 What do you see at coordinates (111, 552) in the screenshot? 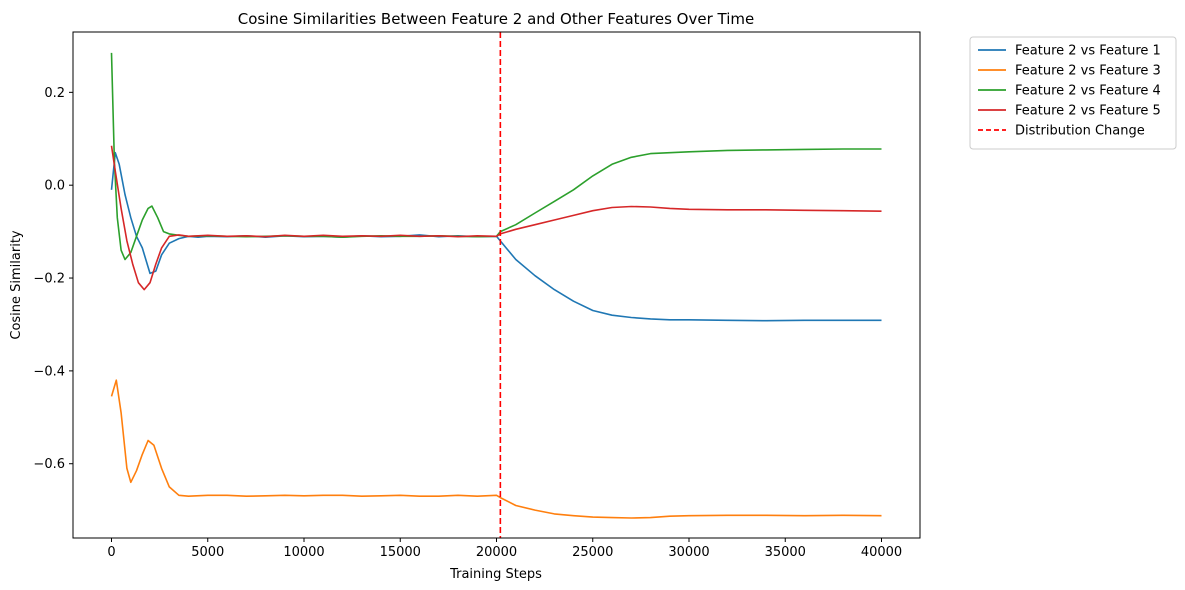
I see `x-tick-label: 0` at bounding box center [111, 552].